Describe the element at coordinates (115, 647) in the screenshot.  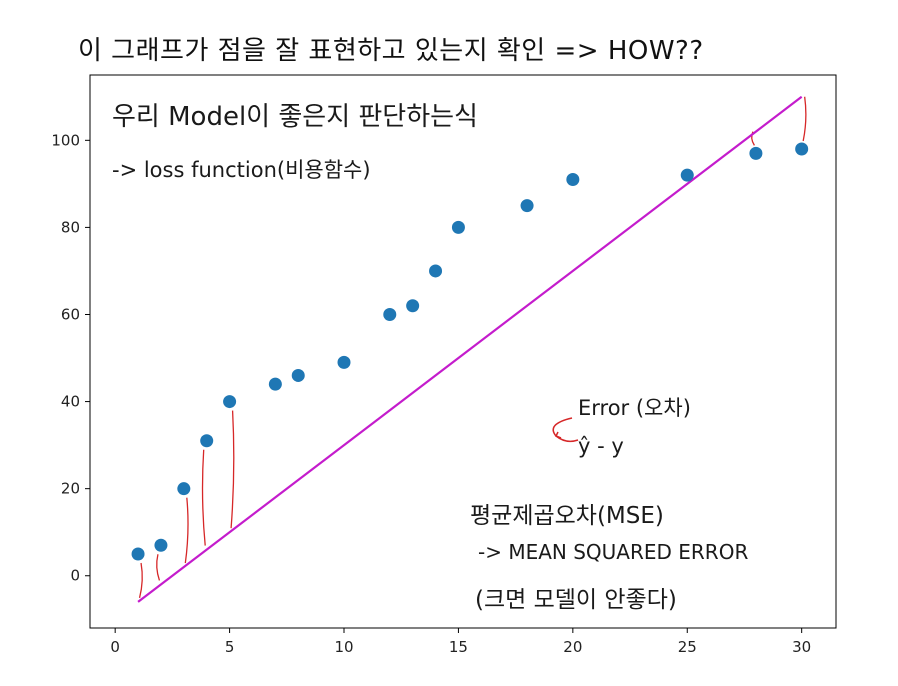
I see `x-tick-label: 0` at that location.